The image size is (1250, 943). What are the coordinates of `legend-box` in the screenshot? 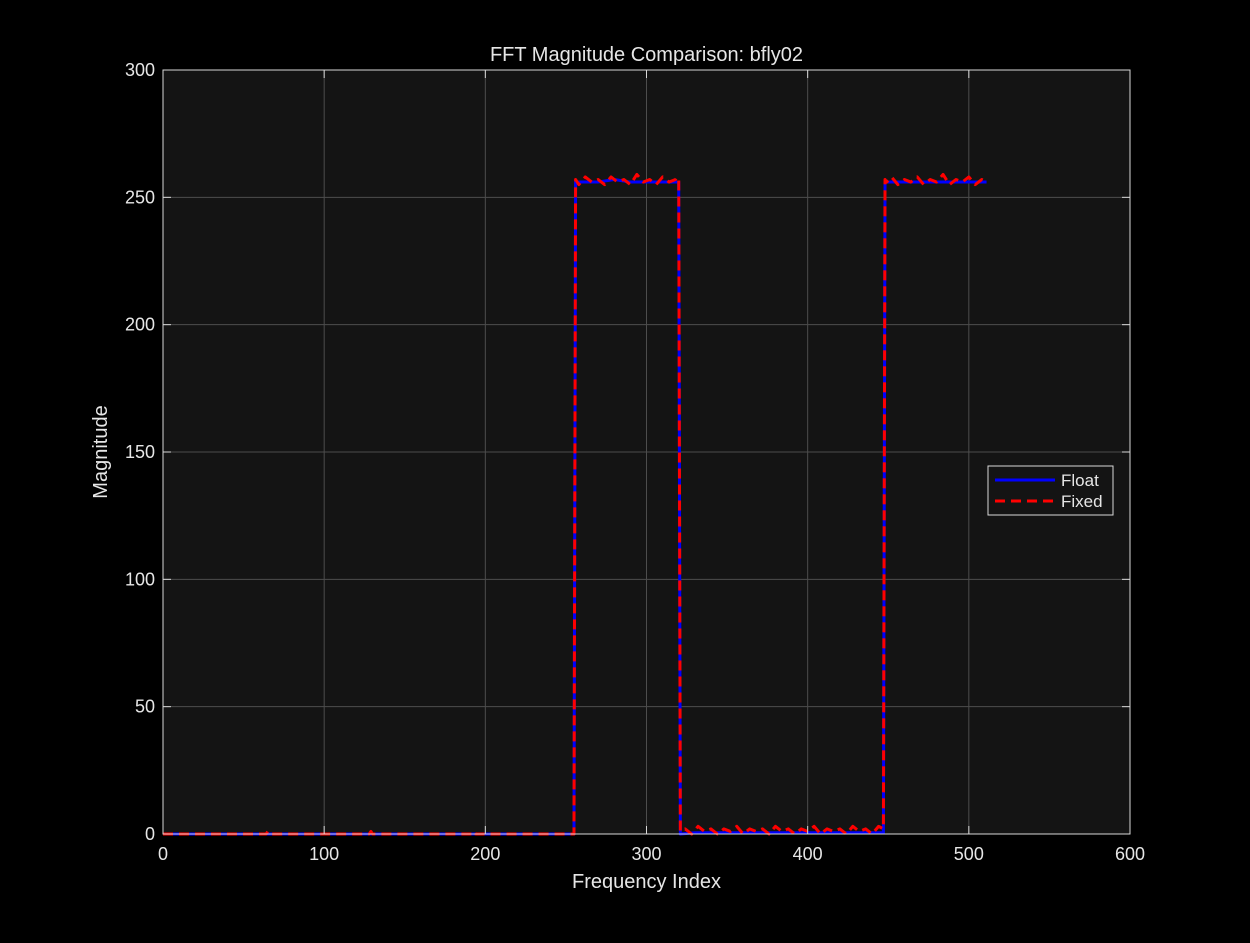 It's located at (1050, 490).